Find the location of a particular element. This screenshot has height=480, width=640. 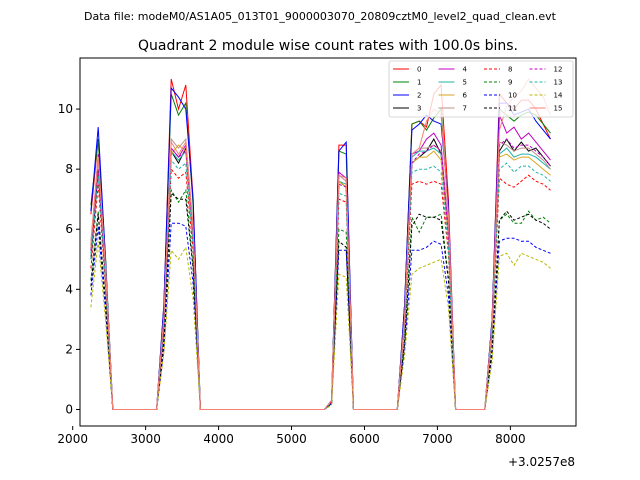

x-tick-label: 2000 is located at coordinates (72, 439).